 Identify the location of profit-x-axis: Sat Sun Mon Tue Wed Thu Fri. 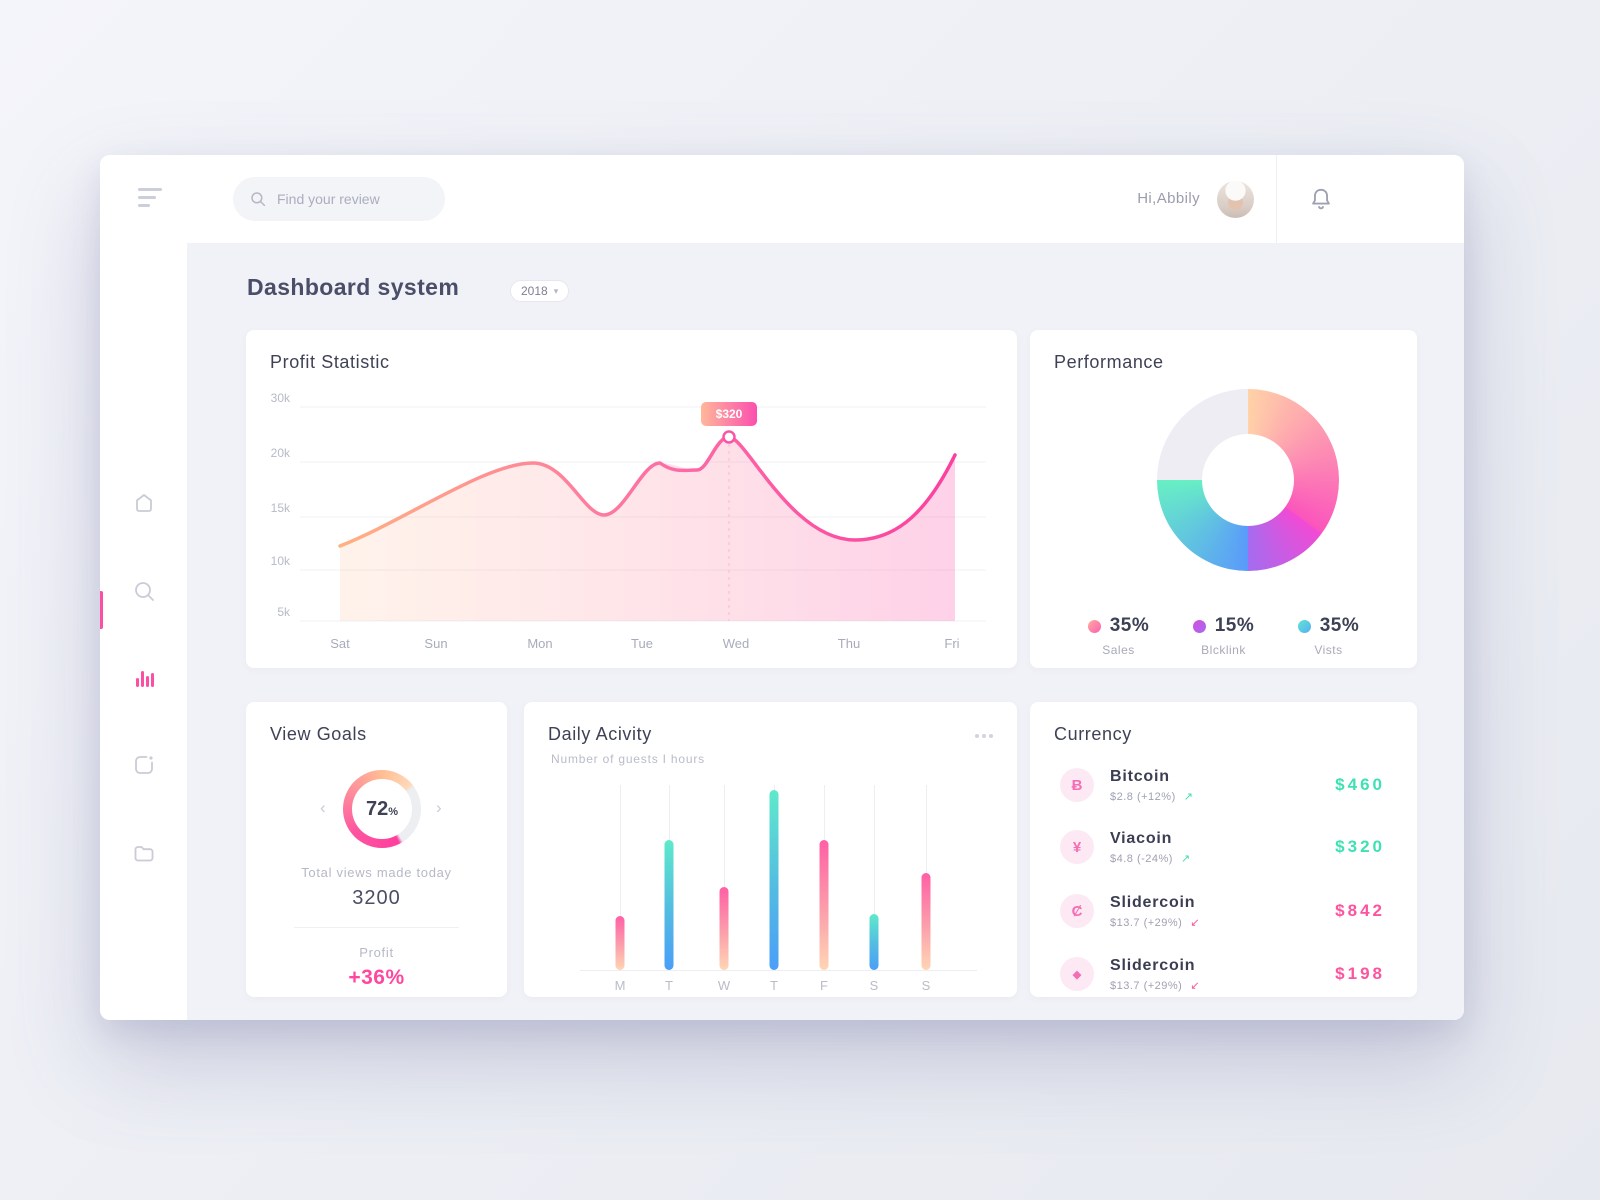
(644, 643).